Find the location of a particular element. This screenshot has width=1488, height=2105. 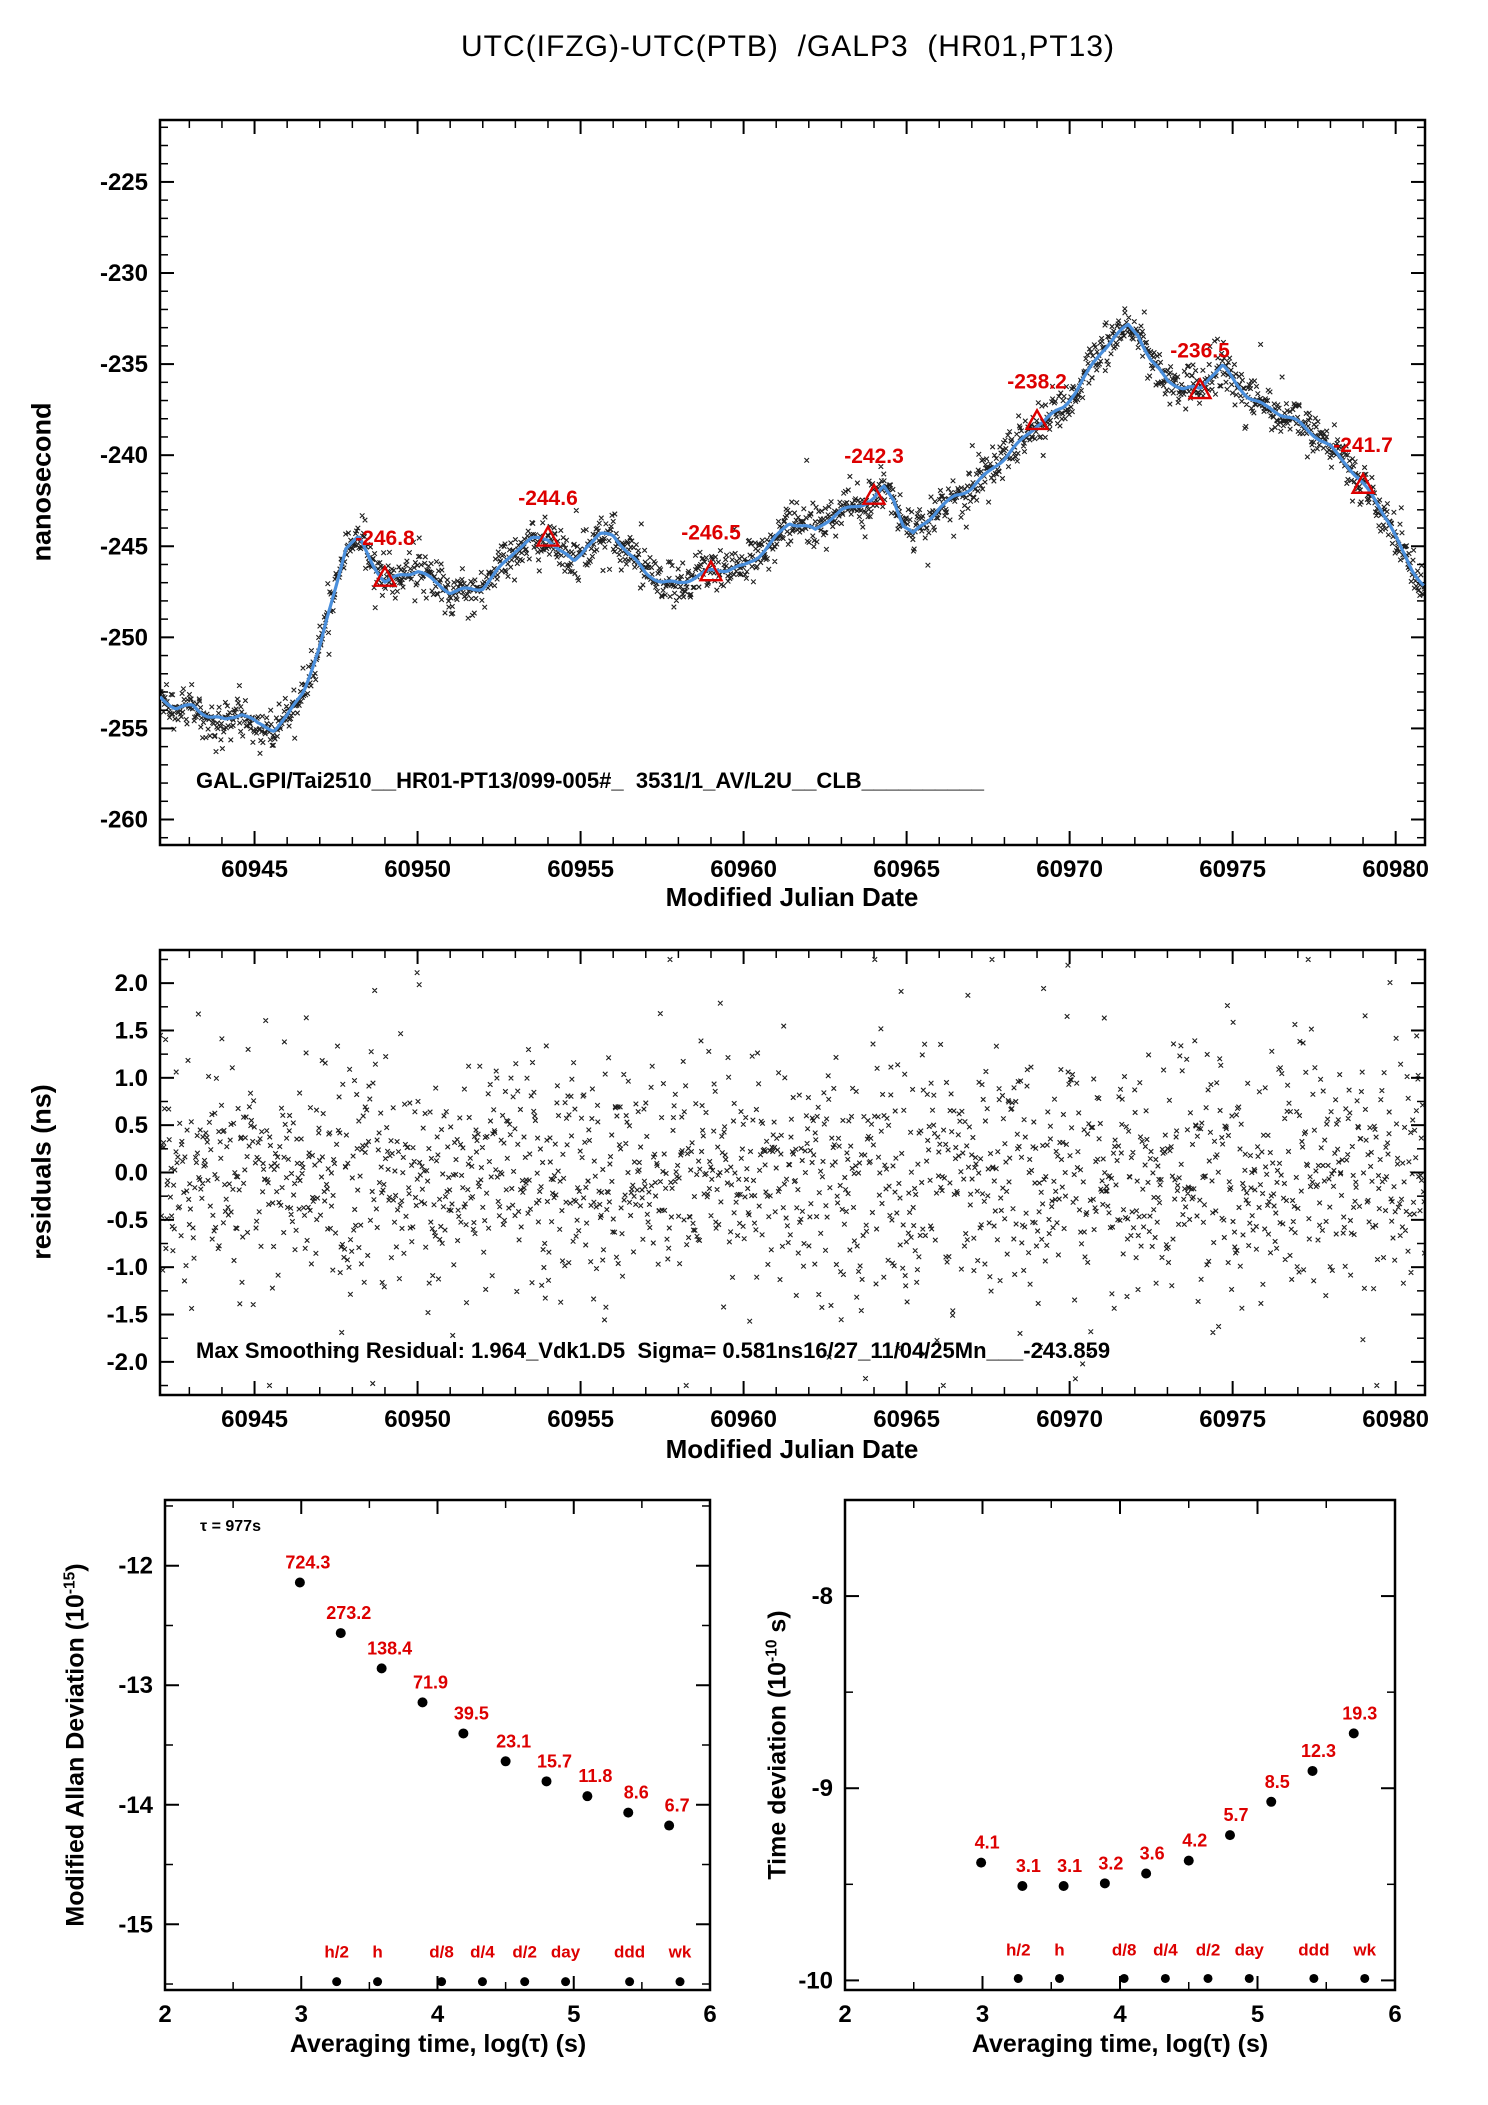

svg-text: ddd is located at coordinates (629, 1952).